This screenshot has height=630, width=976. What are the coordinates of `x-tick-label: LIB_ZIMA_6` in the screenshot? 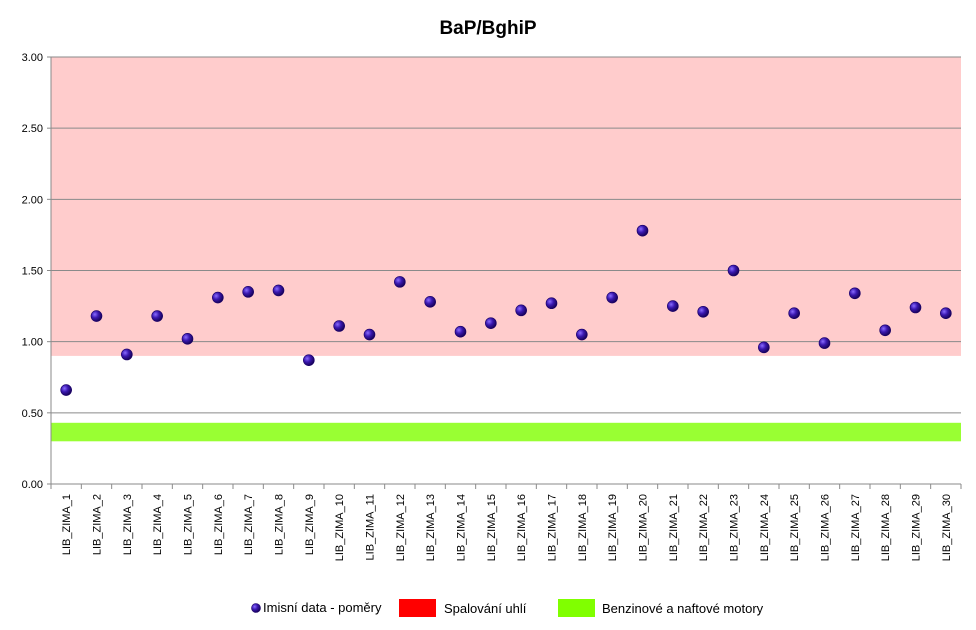 It's located at (219, 524).